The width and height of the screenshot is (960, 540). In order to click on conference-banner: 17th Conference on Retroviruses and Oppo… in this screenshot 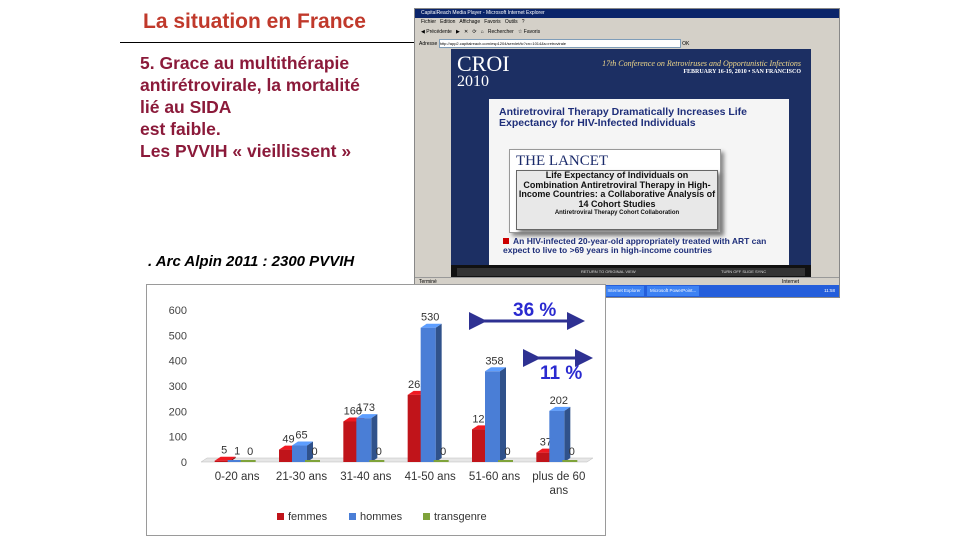, I will do `click(701, 68)`.